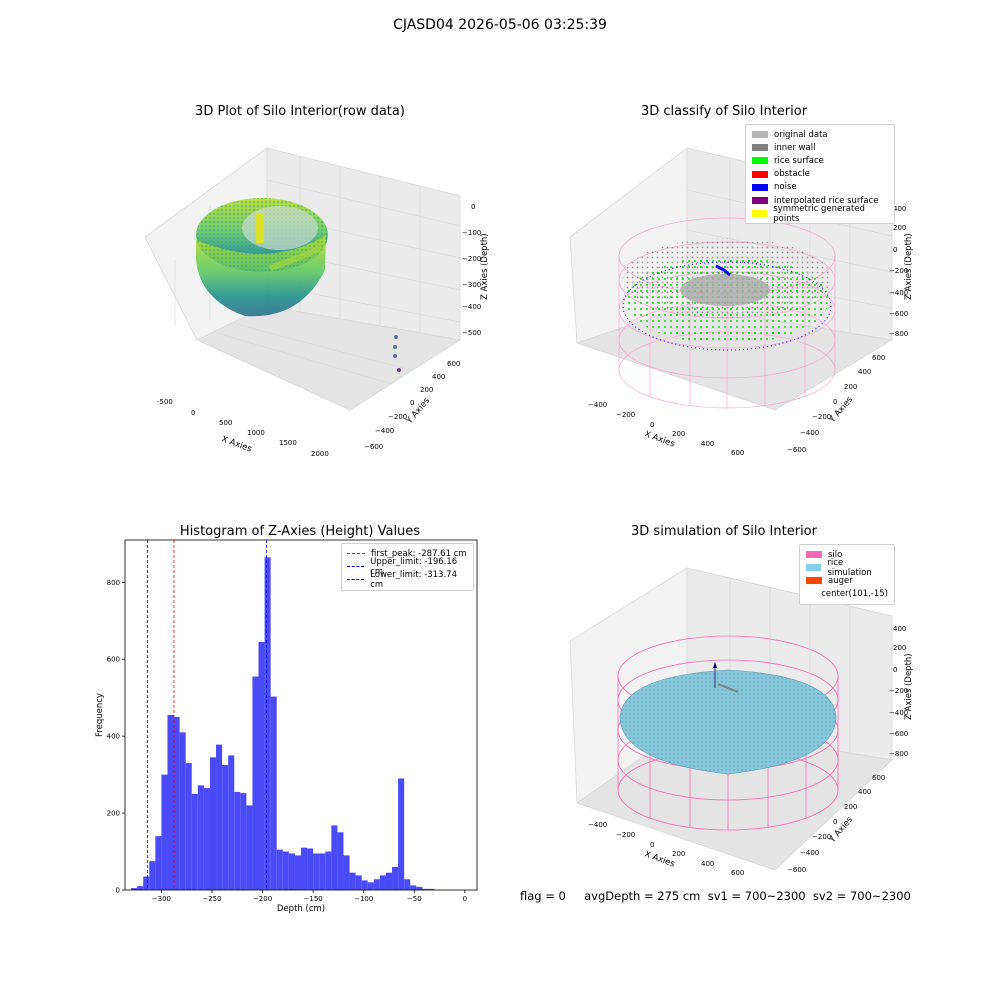  Describe the element at coordinates (841, 410) in the screenshot. I see `classify-ylabel: Y Axies` at that location.